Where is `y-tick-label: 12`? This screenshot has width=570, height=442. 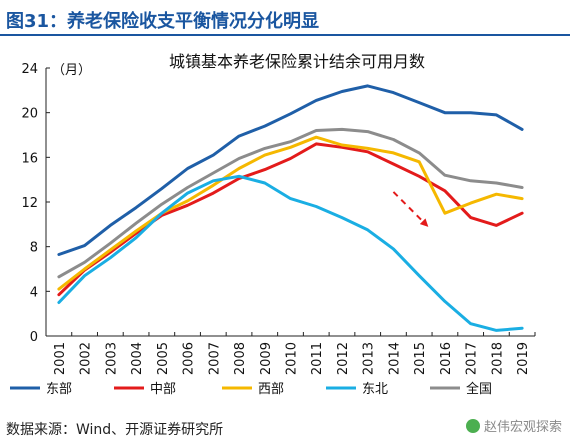
y-tick-label: 12 is located at coordinates (29, 203).